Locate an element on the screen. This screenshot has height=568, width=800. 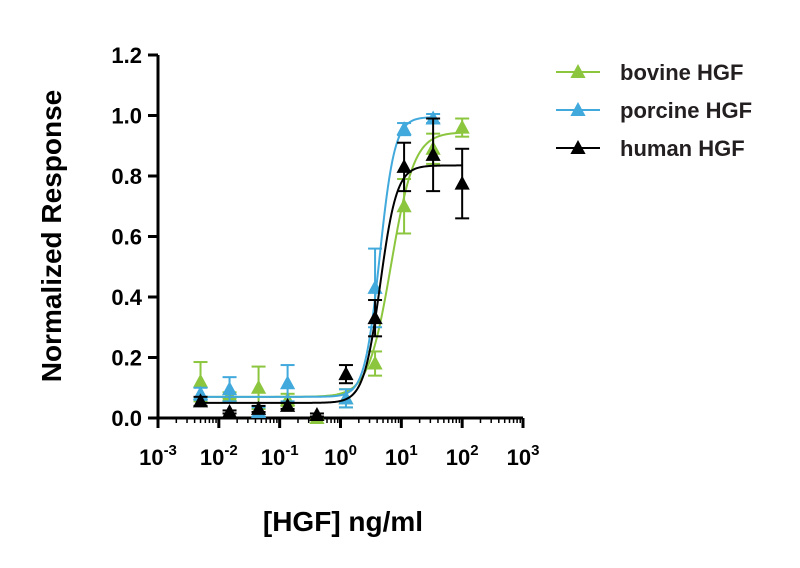
porcine-hgf-fit-curve is located at coordinates (317, 257).